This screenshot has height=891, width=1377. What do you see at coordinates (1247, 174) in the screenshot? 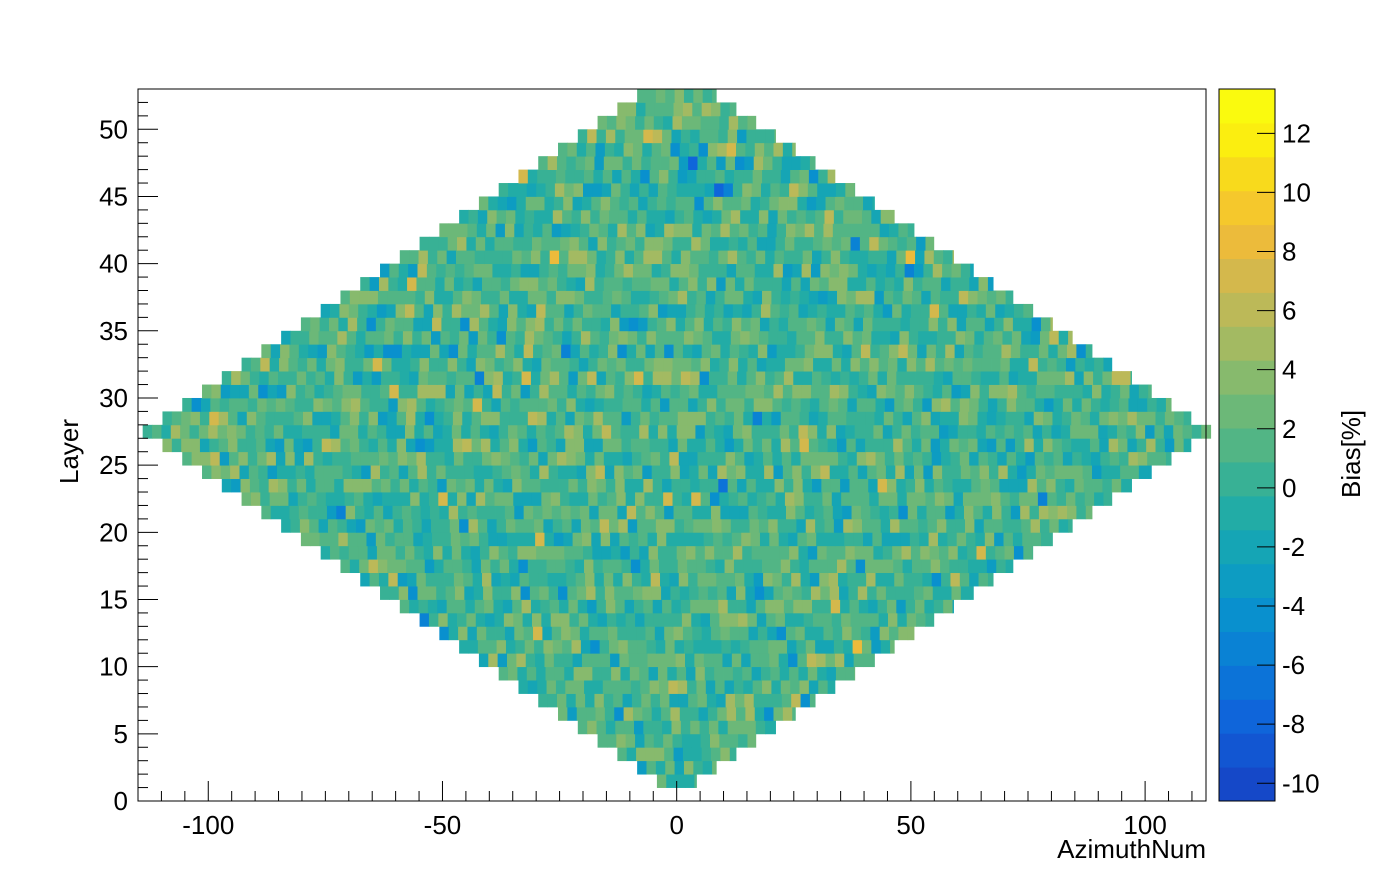
I see `color-scale-band` at bounding box center [1247, 174].